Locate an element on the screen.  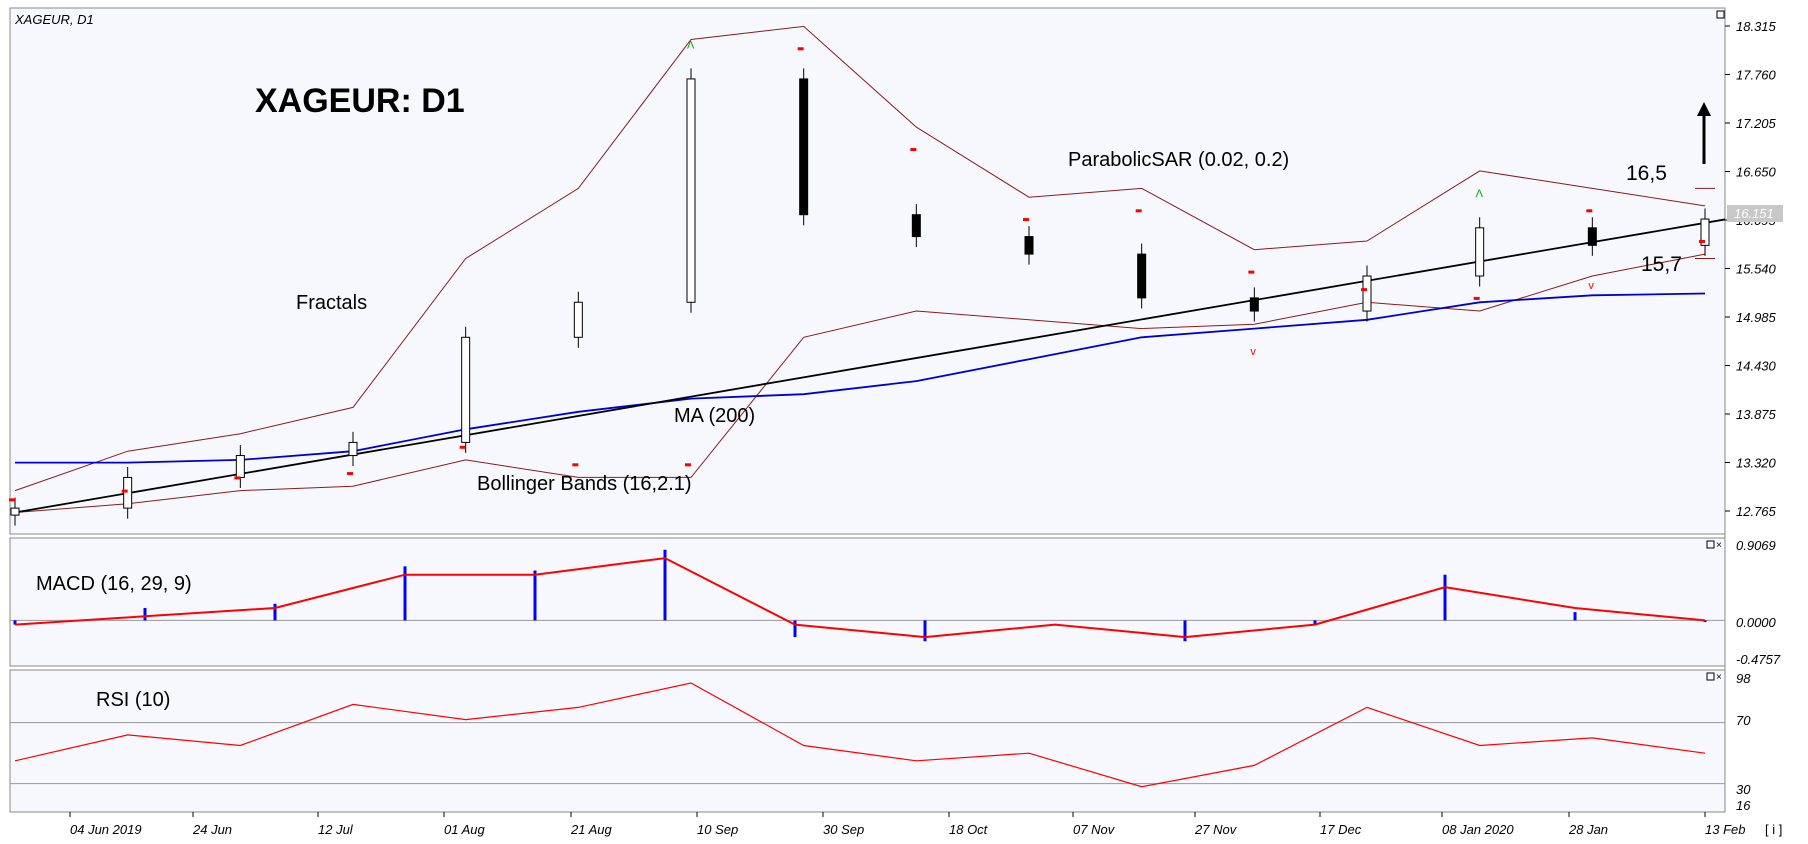
scroll-button: [ i ] is located at coordinates (1773, 829).